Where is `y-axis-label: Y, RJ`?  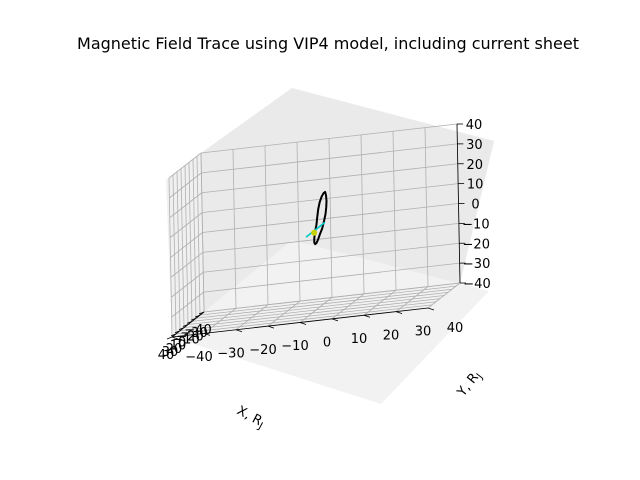 y-axis-label: Y, RJ is located at coordinates (469, 384).